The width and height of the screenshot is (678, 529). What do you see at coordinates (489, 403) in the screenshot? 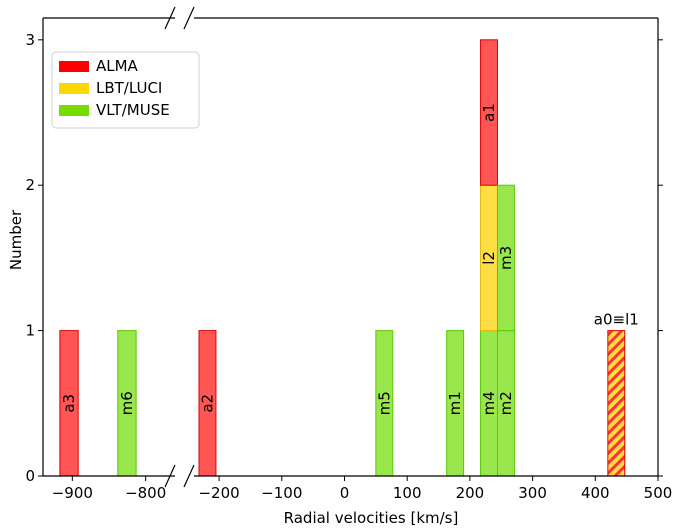
I see `bar-label-m4: m4` at bounding box center [489, 403].